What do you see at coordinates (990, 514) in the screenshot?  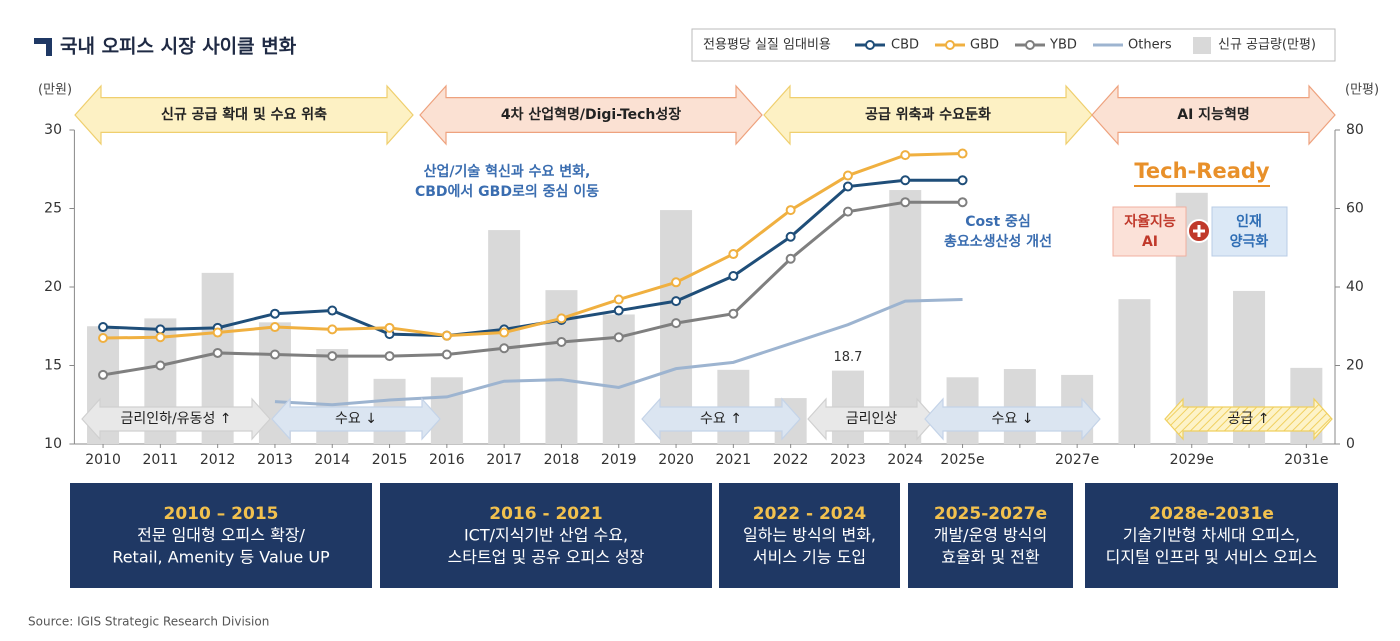 I see `period-title: 2025-2027e` at bounding box center [990, 514].